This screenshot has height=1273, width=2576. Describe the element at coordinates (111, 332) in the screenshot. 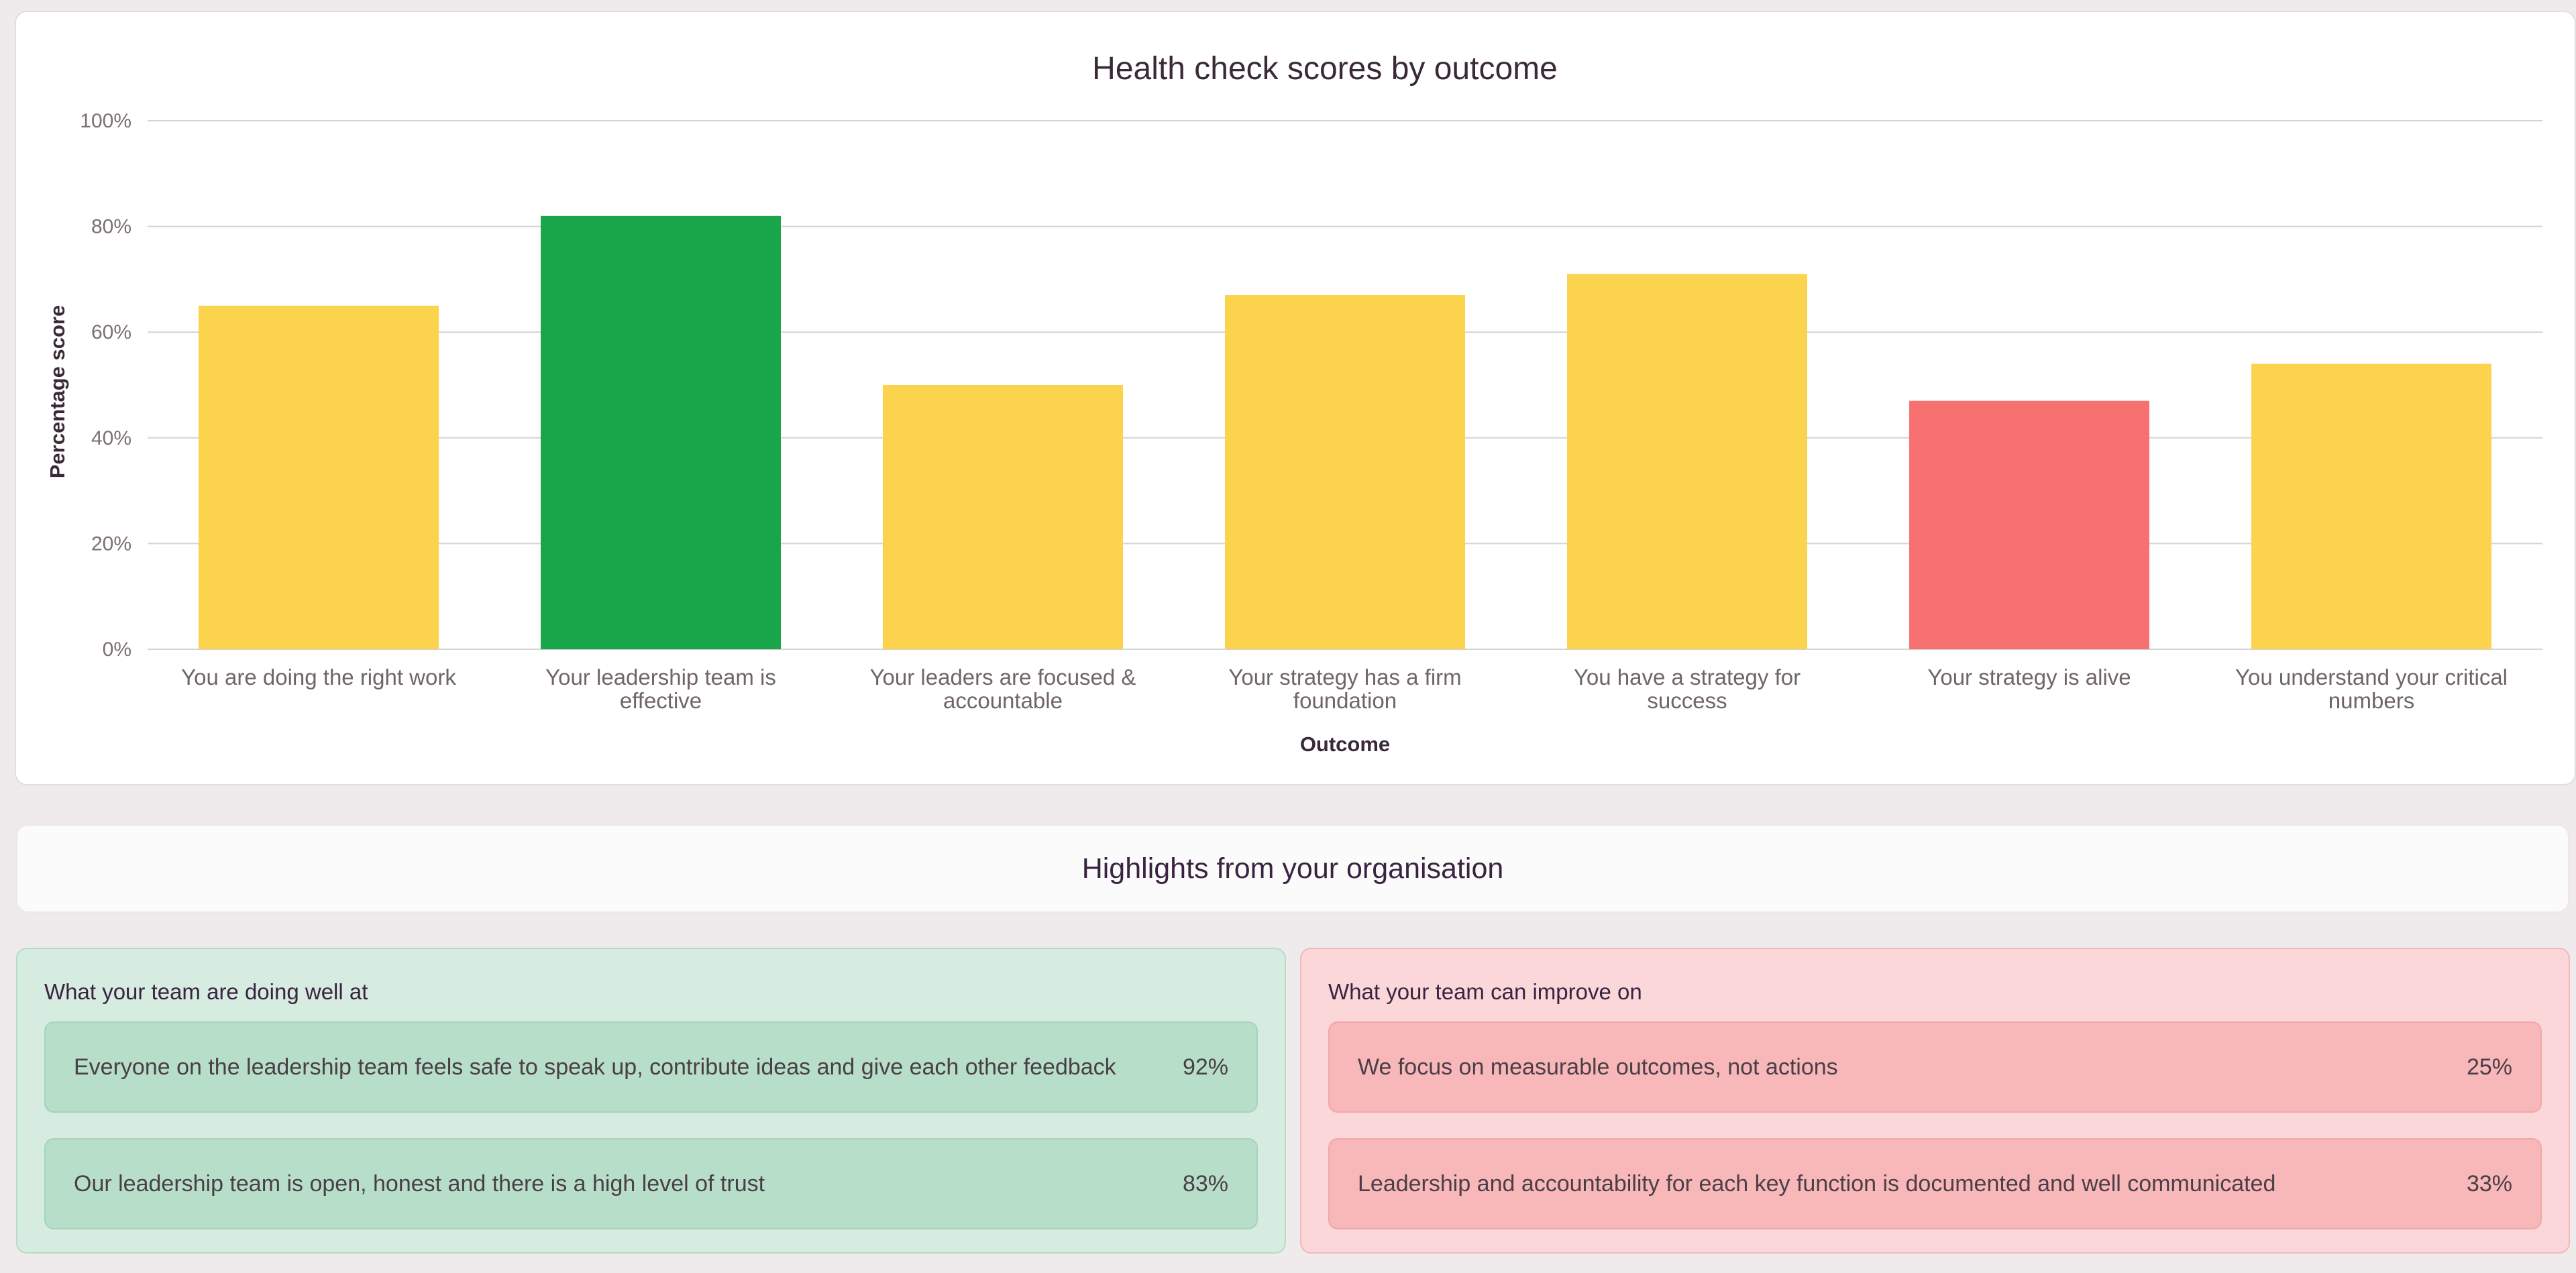

I see `y-tick-label: 60%` at that location.